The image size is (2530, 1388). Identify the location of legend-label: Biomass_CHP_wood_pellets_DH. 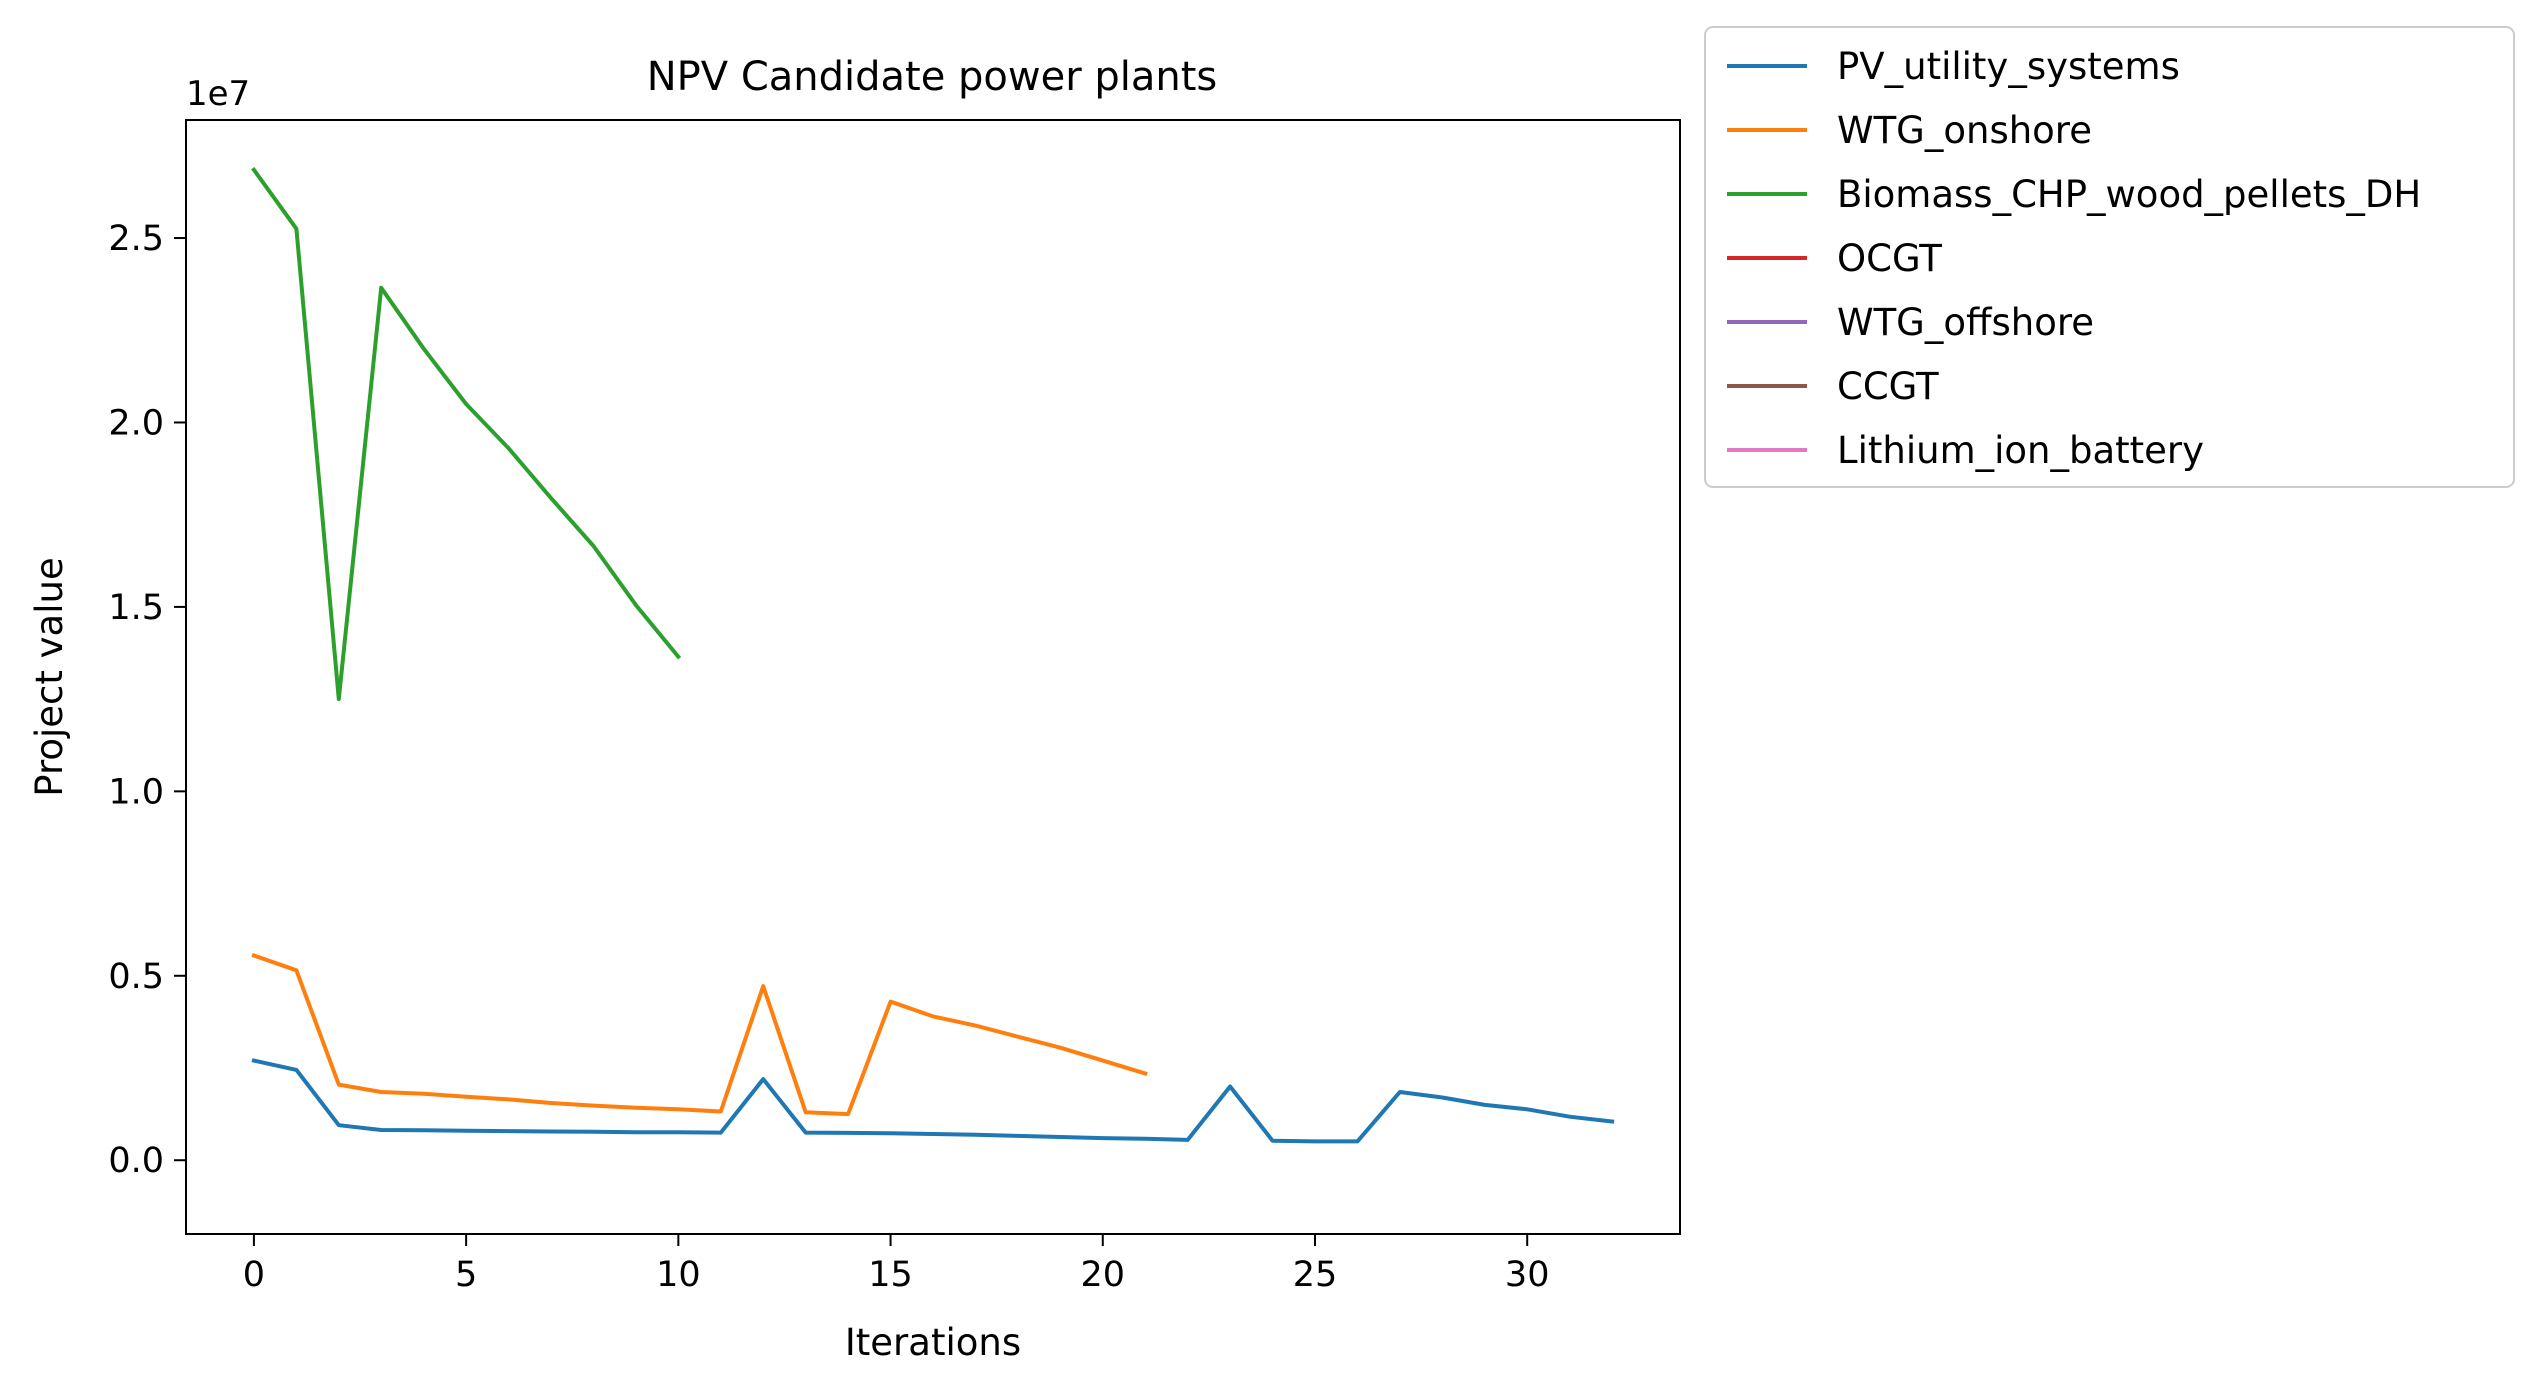
(2129, 194).